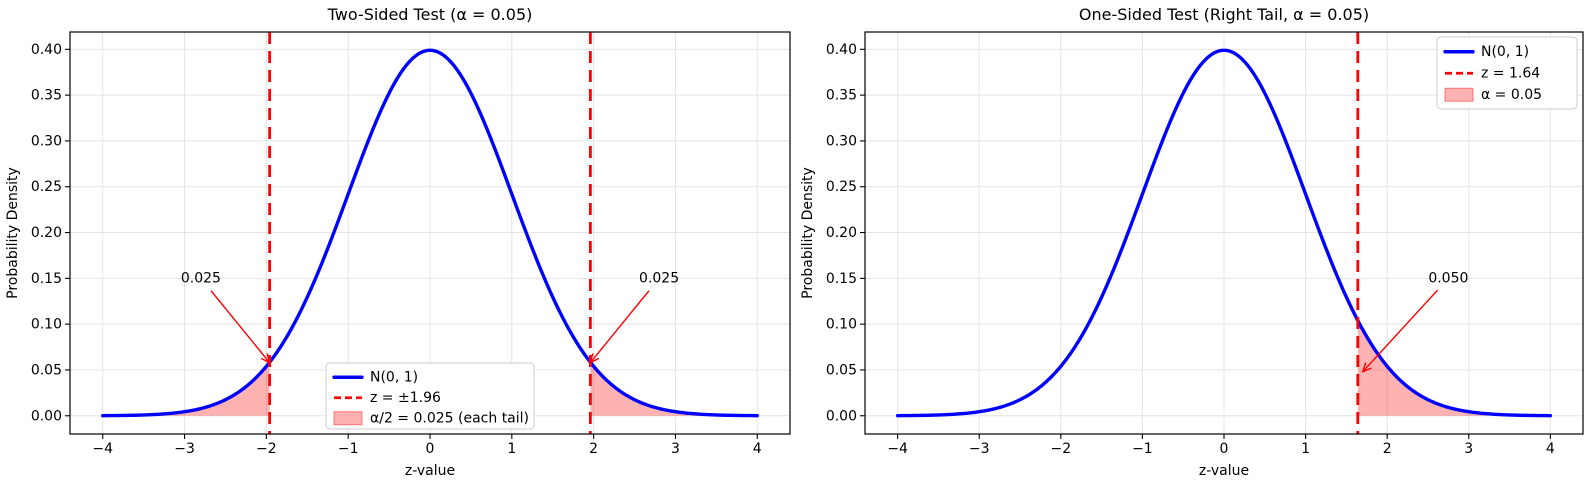 This screenshot has width=1589, height=494. Describe the element at coordinates (430, 14) in the screenshot. I see `plot-title: Two-Sided Test (α = 0.05)` at that location.